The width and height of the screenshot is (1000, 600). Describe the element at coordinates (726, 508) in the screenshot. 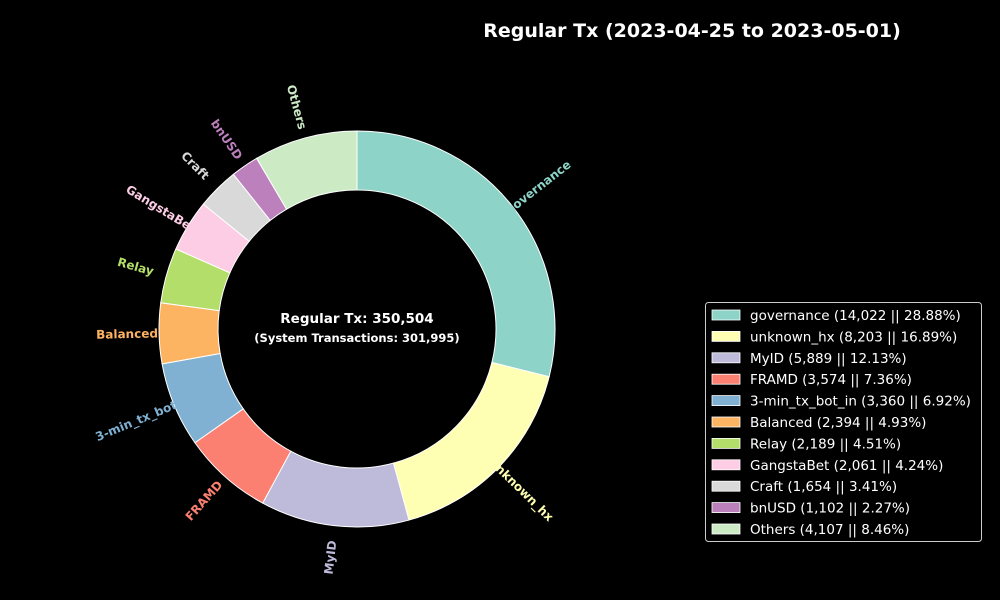

I see `legend-swatch-bnusd` at that location.